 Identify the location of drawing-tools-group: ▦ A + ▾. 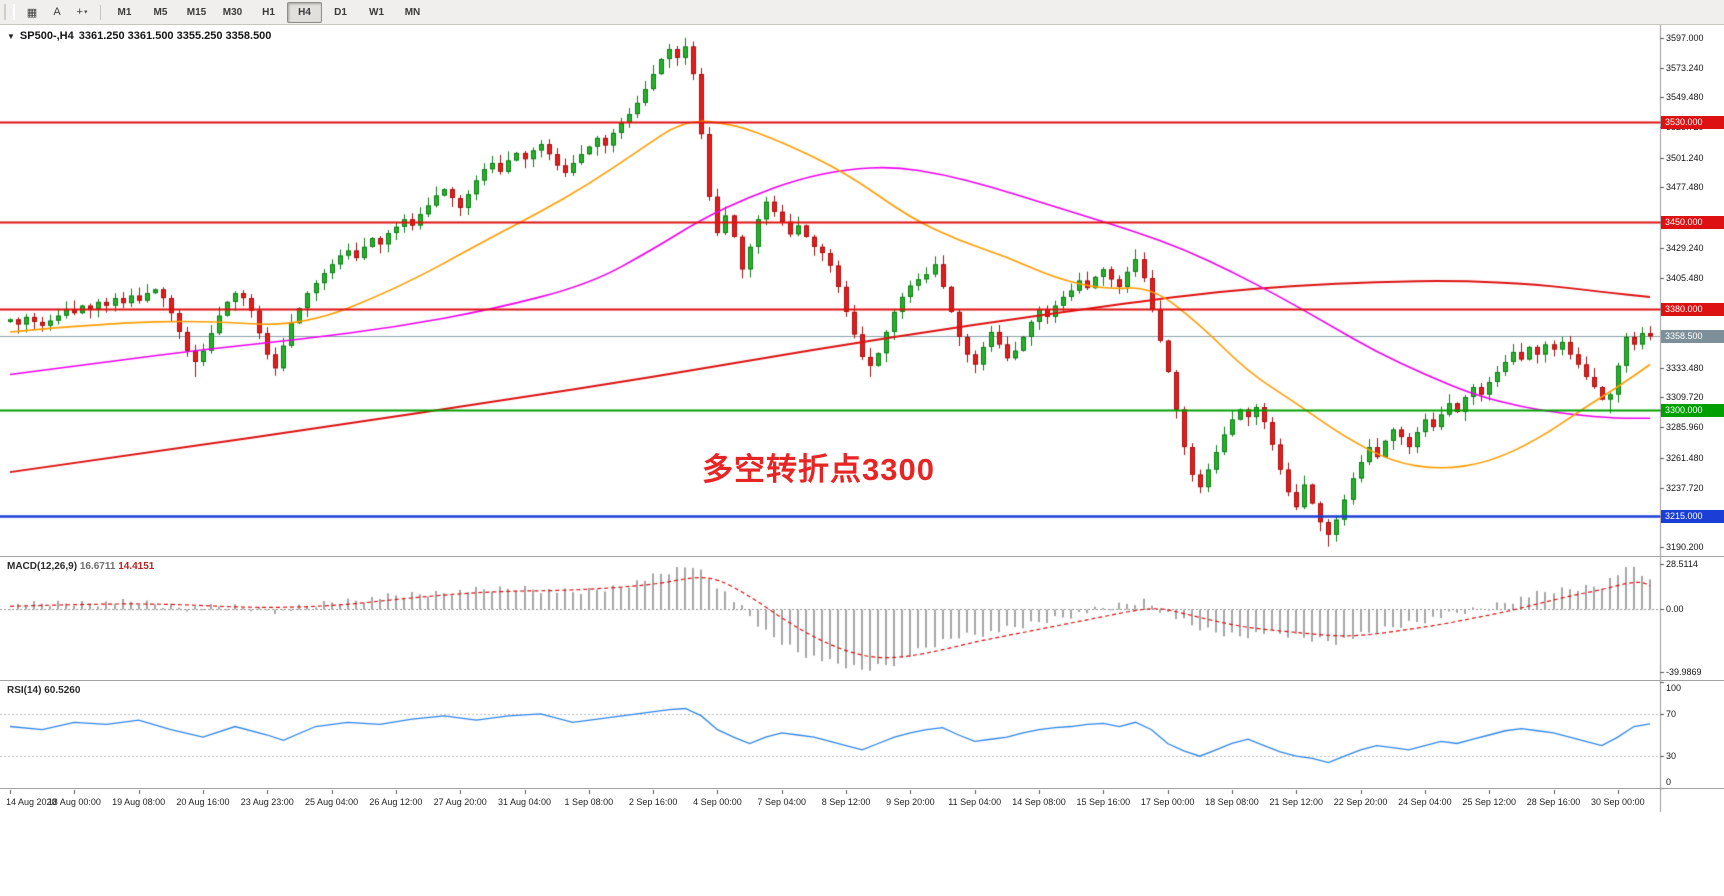
(57, 12).